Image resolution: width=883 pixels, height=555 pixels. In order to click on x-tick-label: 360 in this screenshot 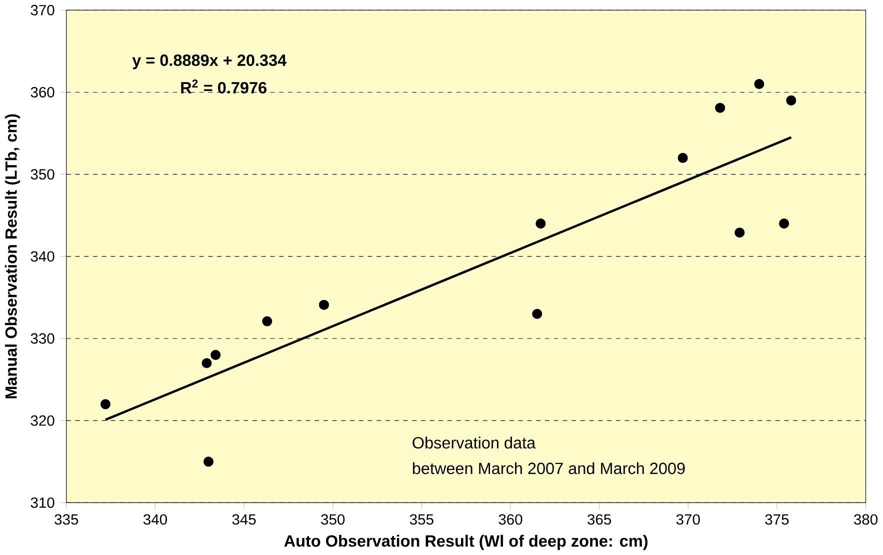, I will do `click(510, 519)`.